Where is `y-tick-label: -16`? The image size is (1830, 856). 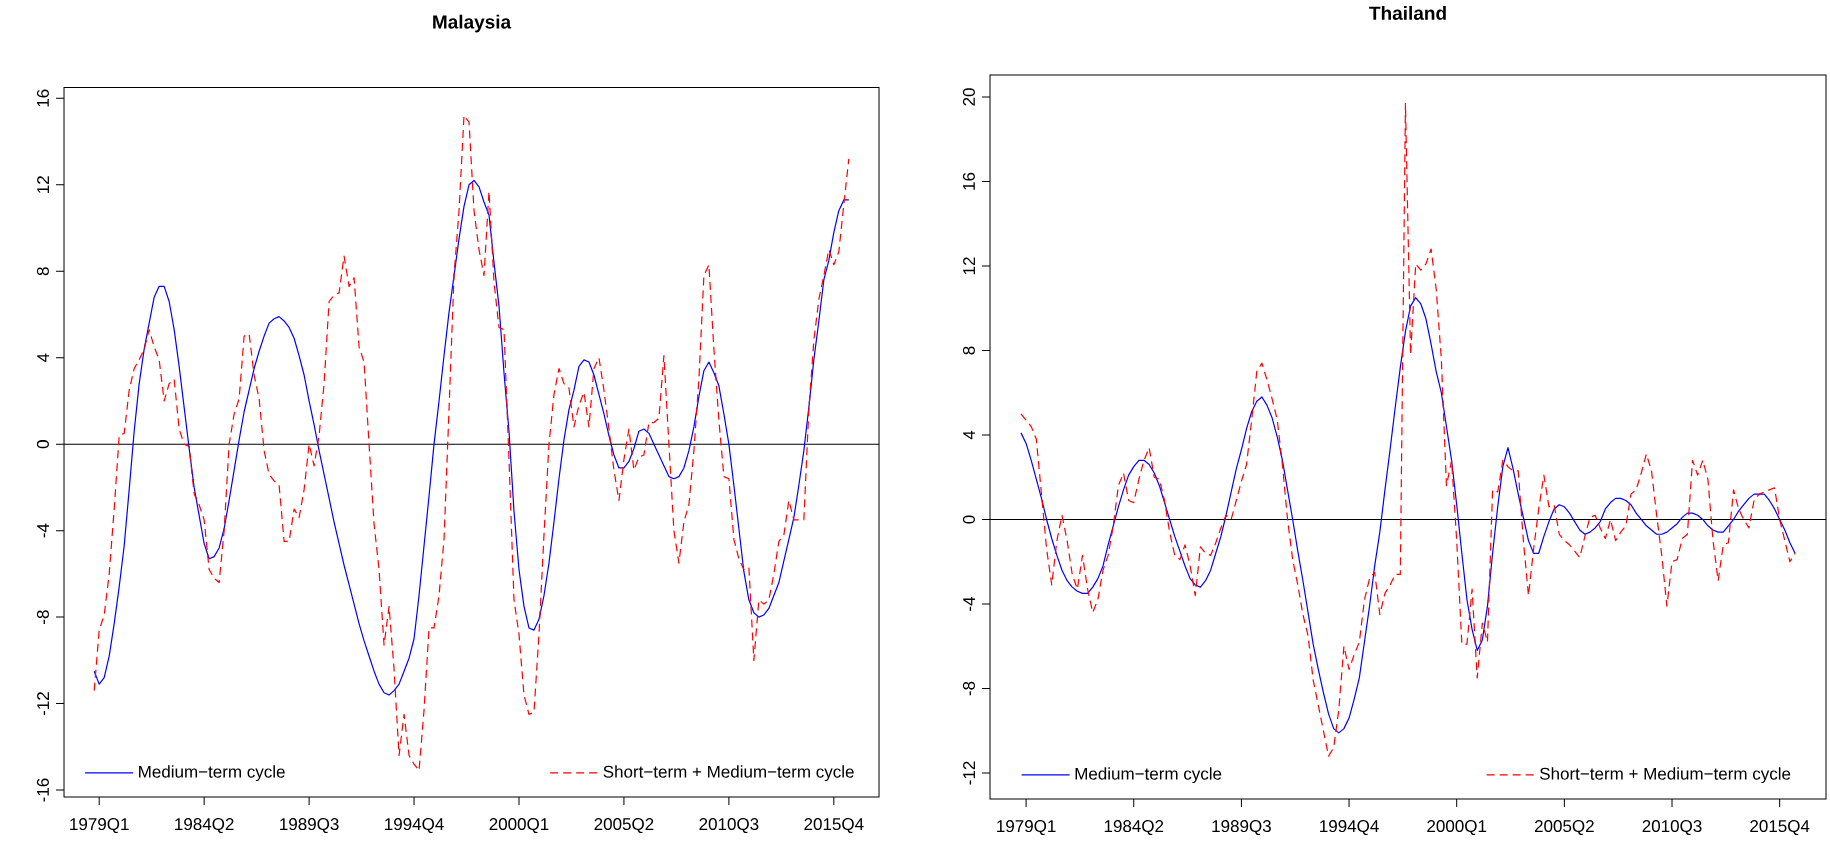
y-tick-label: -16 is located at coordinates (42, 790).